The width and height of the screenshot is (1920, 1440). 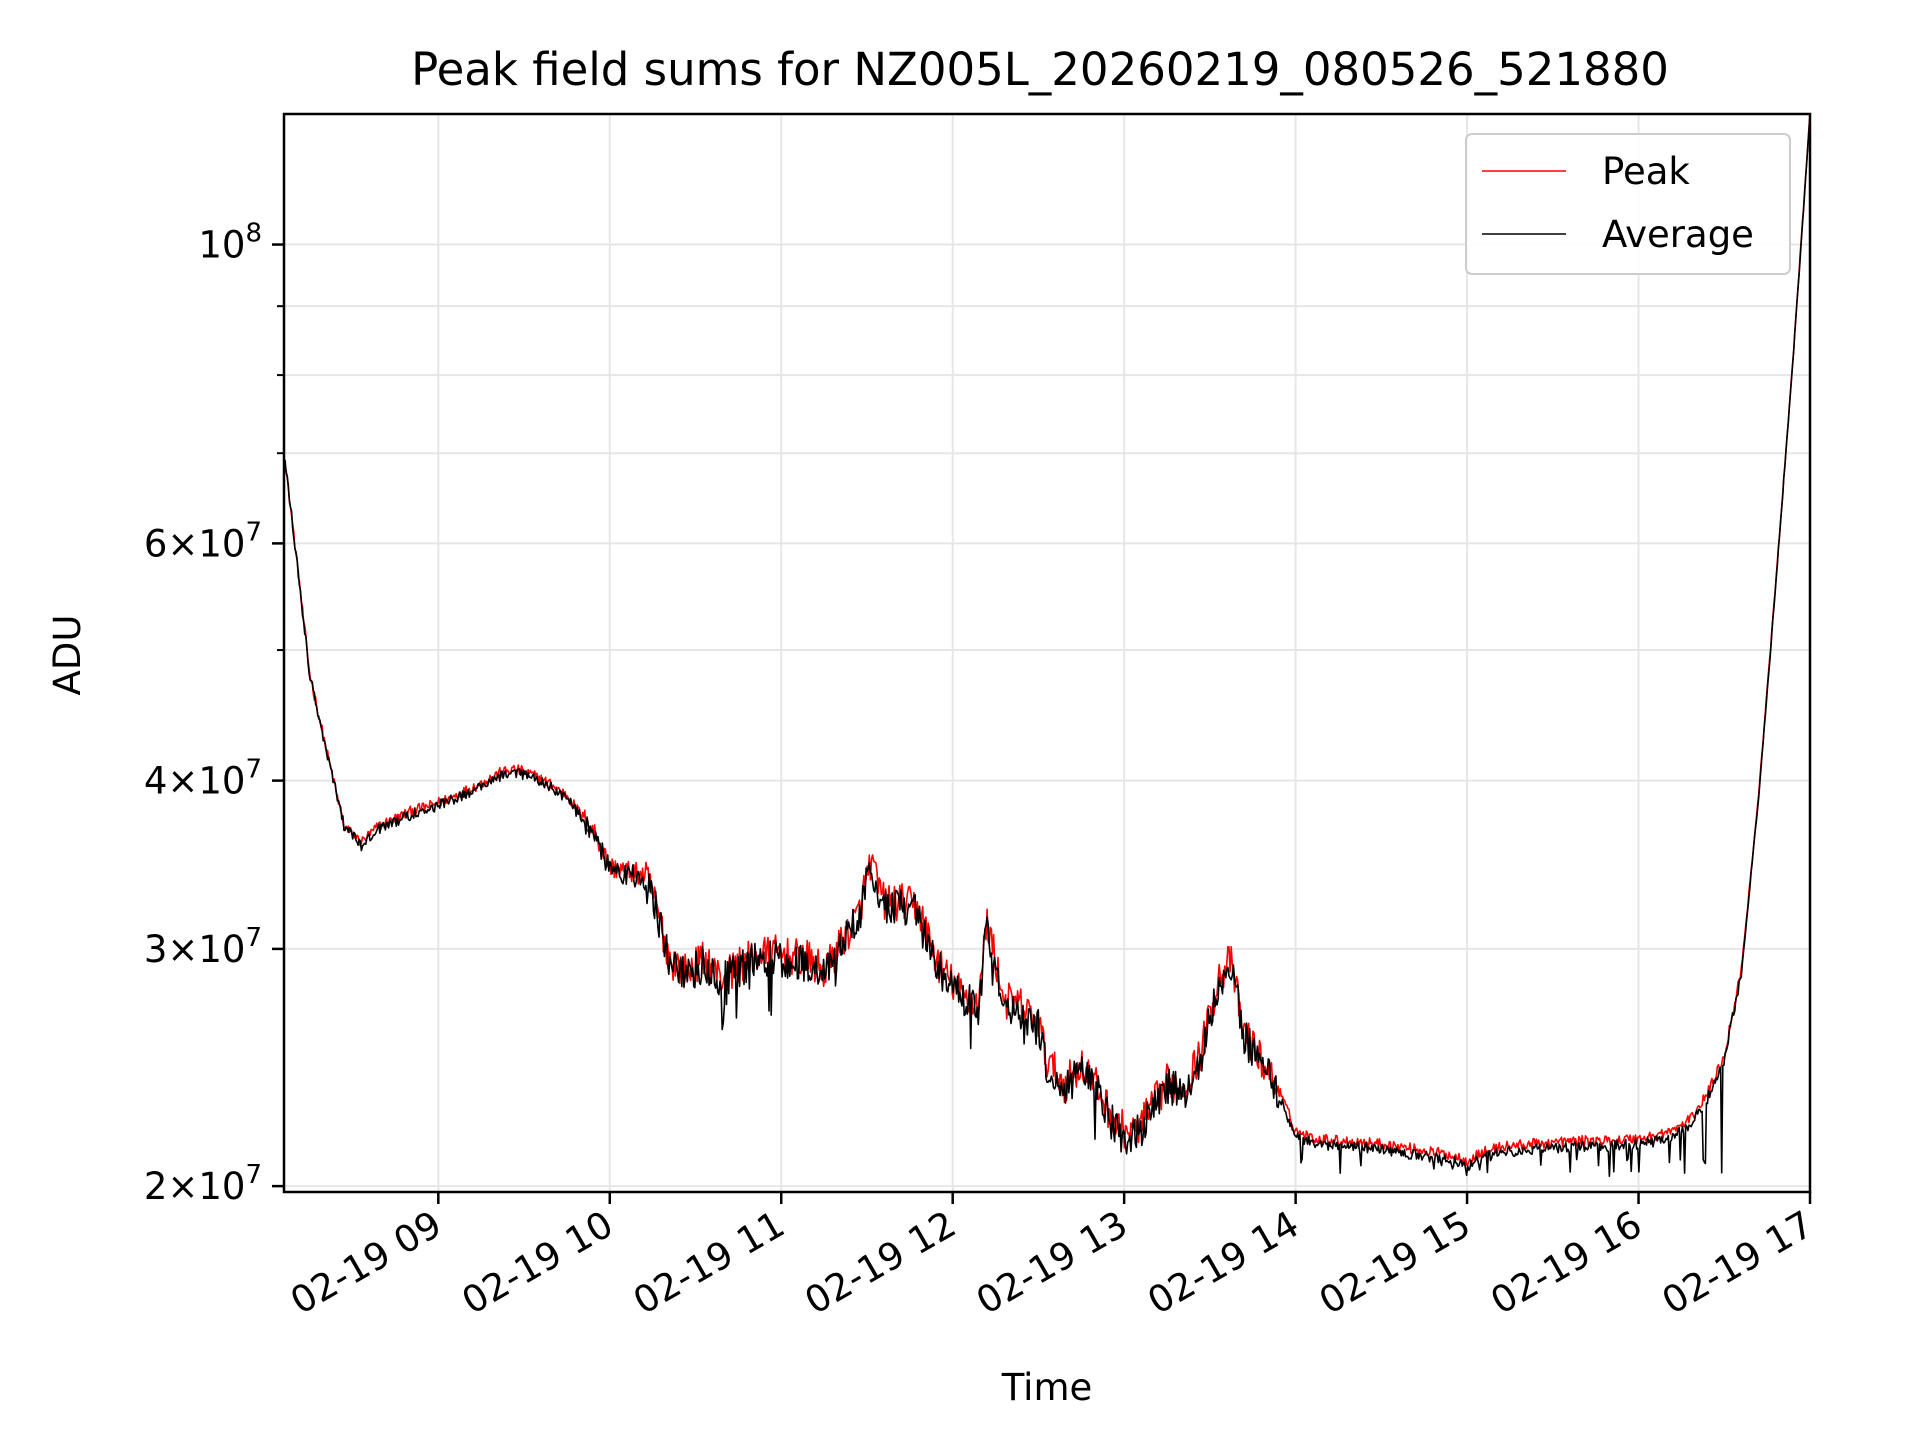 I want to click on y-tick-label: 108, so click(x=230, y=243).